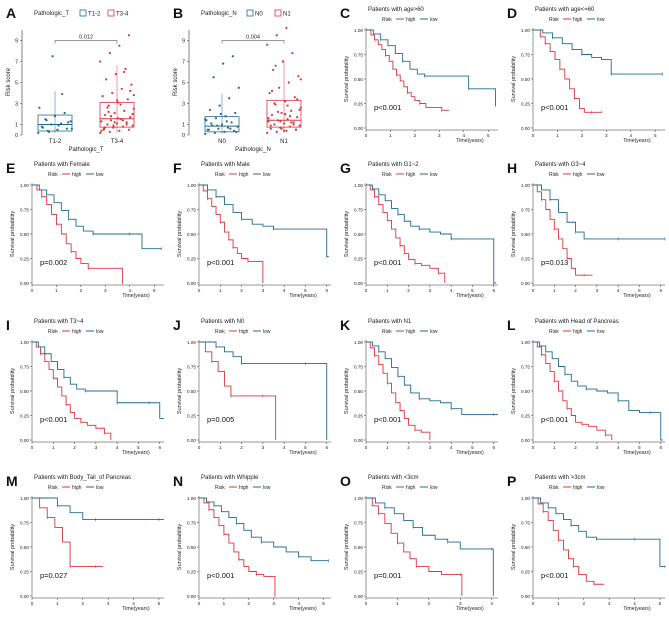 This screenshot has width=669, height=635. Describe the element at coordinates (554, 175) in the screenshot. I see `legend-title: Risk` at that location.